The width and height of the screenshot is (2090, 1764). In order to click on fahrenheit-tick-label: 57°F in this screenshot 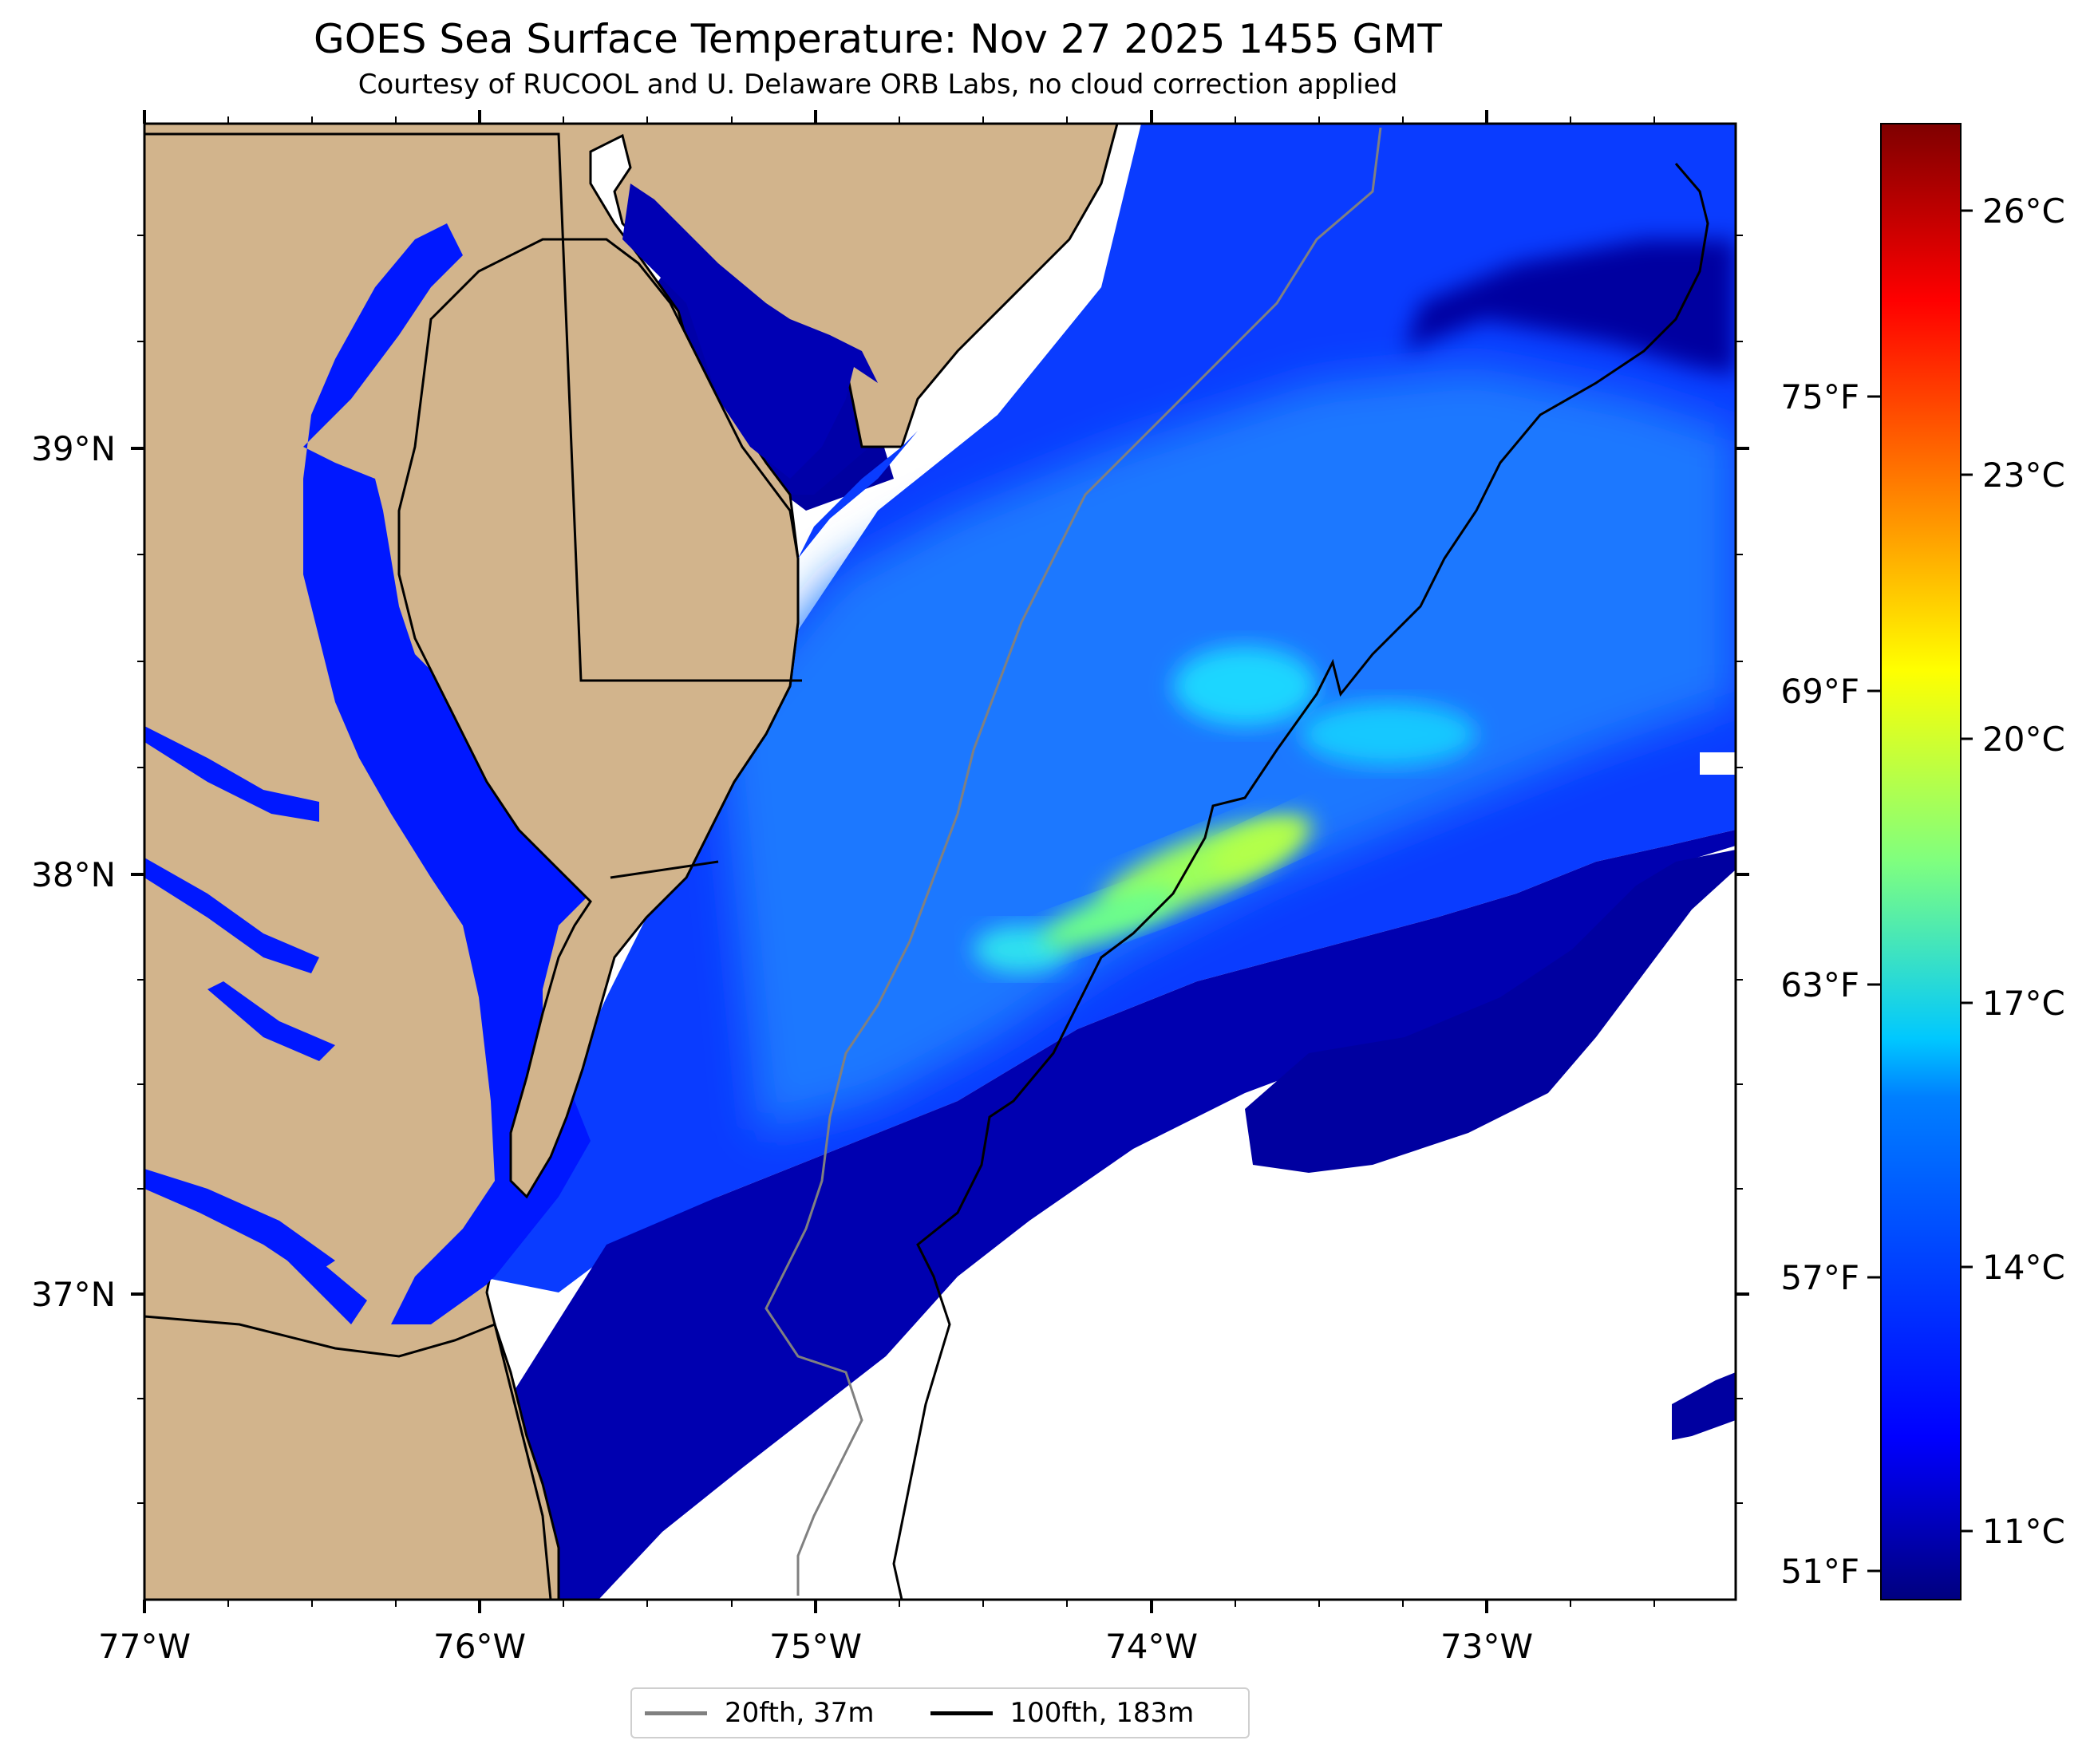, I will do `click(1819, 1277)`.